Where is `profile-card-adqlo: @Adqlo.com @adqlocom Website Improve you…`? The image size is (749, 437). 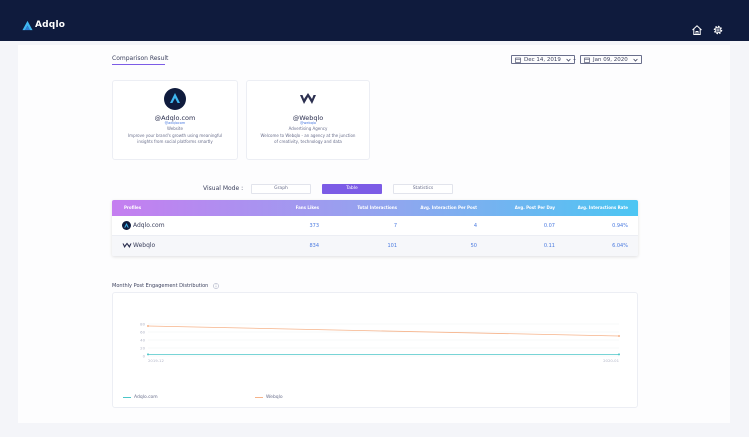 profile-card-adqlo: @Adqlo.com @adqlocom Website Improve you… is located at coordinates (175, 120).